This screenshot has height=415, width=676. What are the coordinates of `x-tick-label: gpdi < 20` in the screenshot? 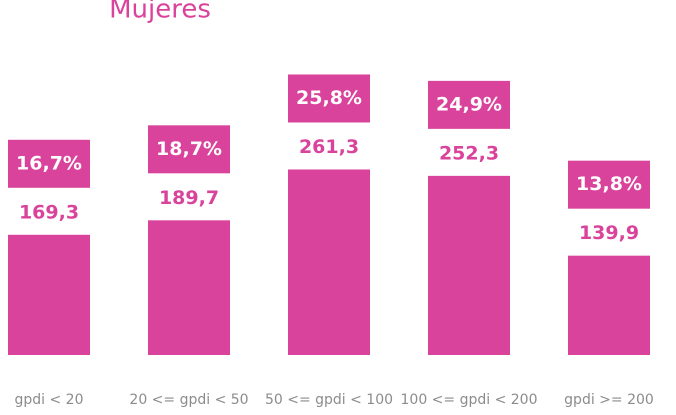 It's located at (49, 400).